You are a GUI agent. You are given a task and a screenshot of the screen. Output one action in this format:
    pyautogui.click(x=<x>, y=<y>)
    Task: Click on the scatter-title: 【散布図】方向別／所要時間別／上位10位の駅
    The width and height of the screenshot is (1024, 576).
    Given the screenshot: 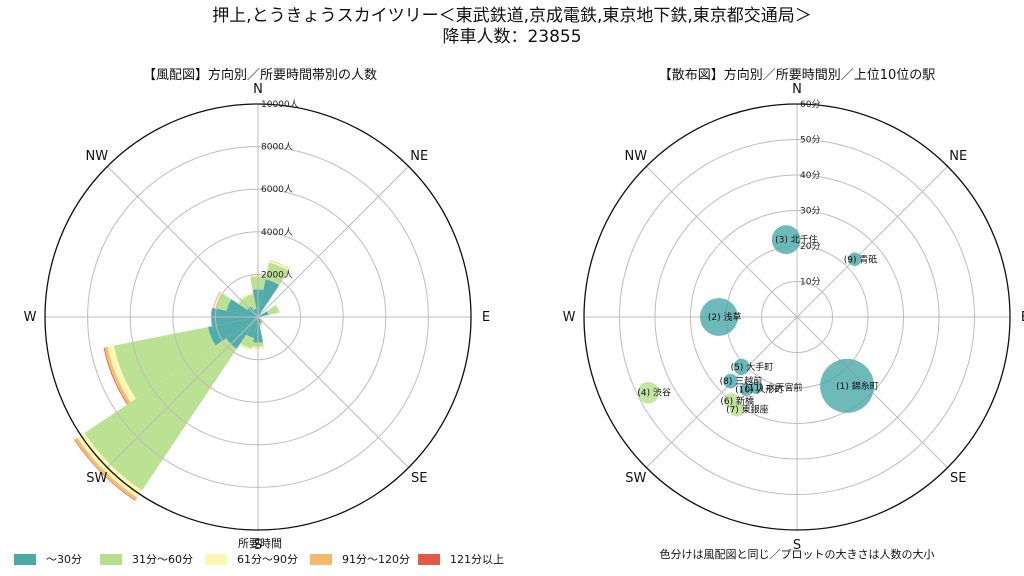 What is the action you would take?
    pyautogui.click(x=797, y=75)
    